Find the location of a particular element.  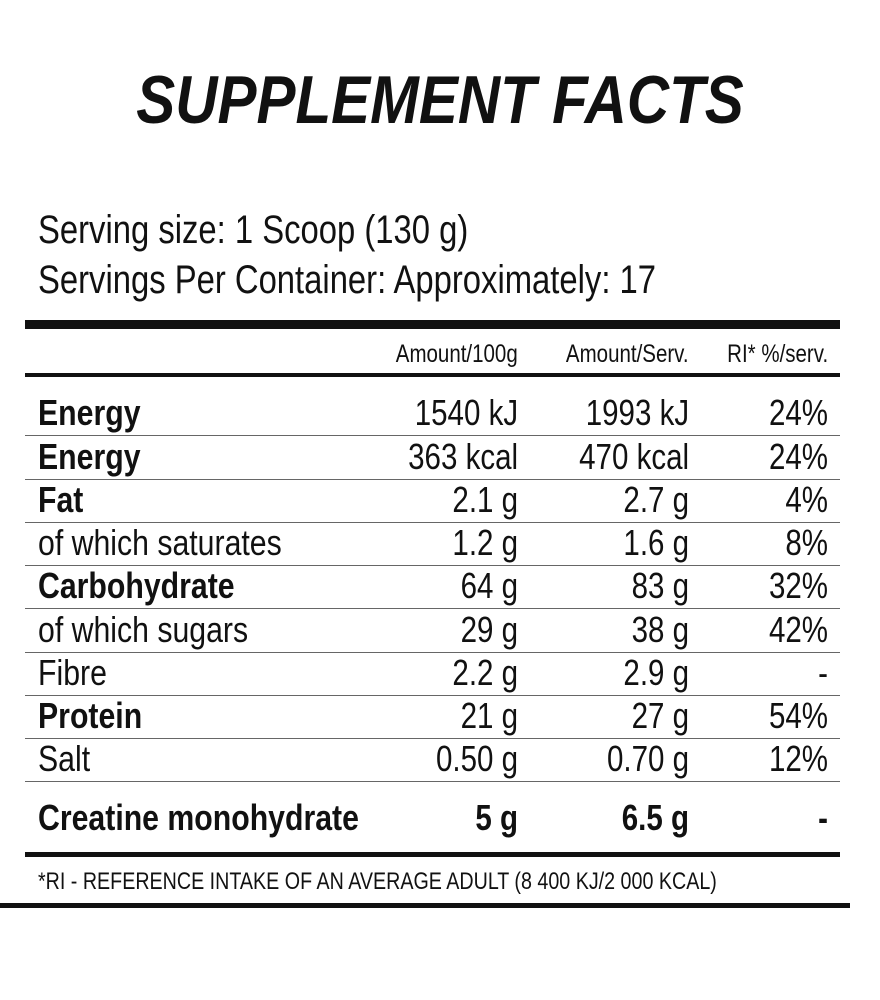

column-header: RI* %/serv. is located at coordinates (777, 354).